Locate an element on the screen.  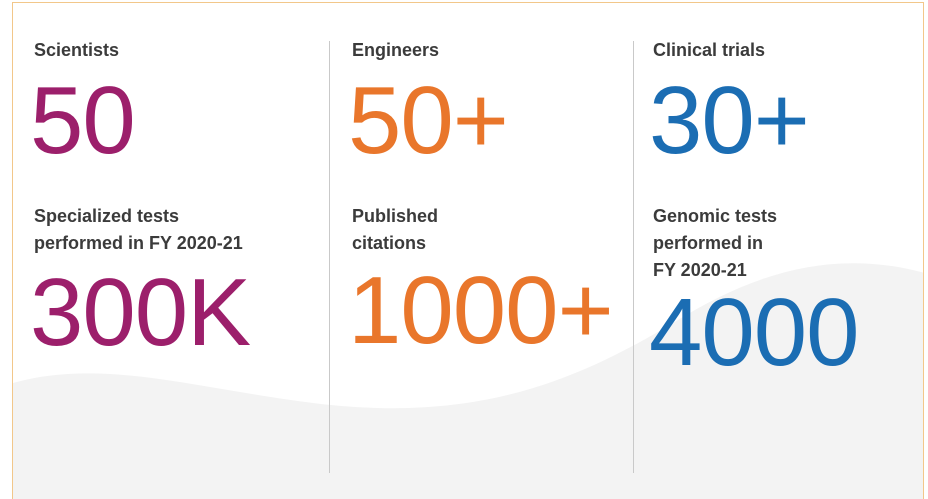
label-line: performed in is located at coordinates (708, 243).